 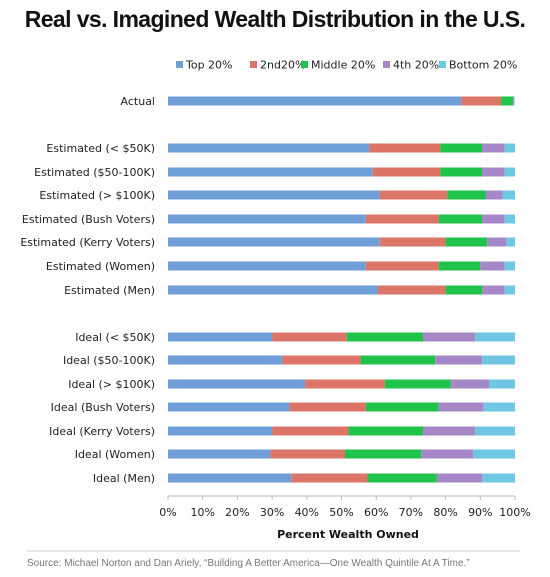 I want to click on category-label: Estimated ($50-100K), so click(x=94, y=172).